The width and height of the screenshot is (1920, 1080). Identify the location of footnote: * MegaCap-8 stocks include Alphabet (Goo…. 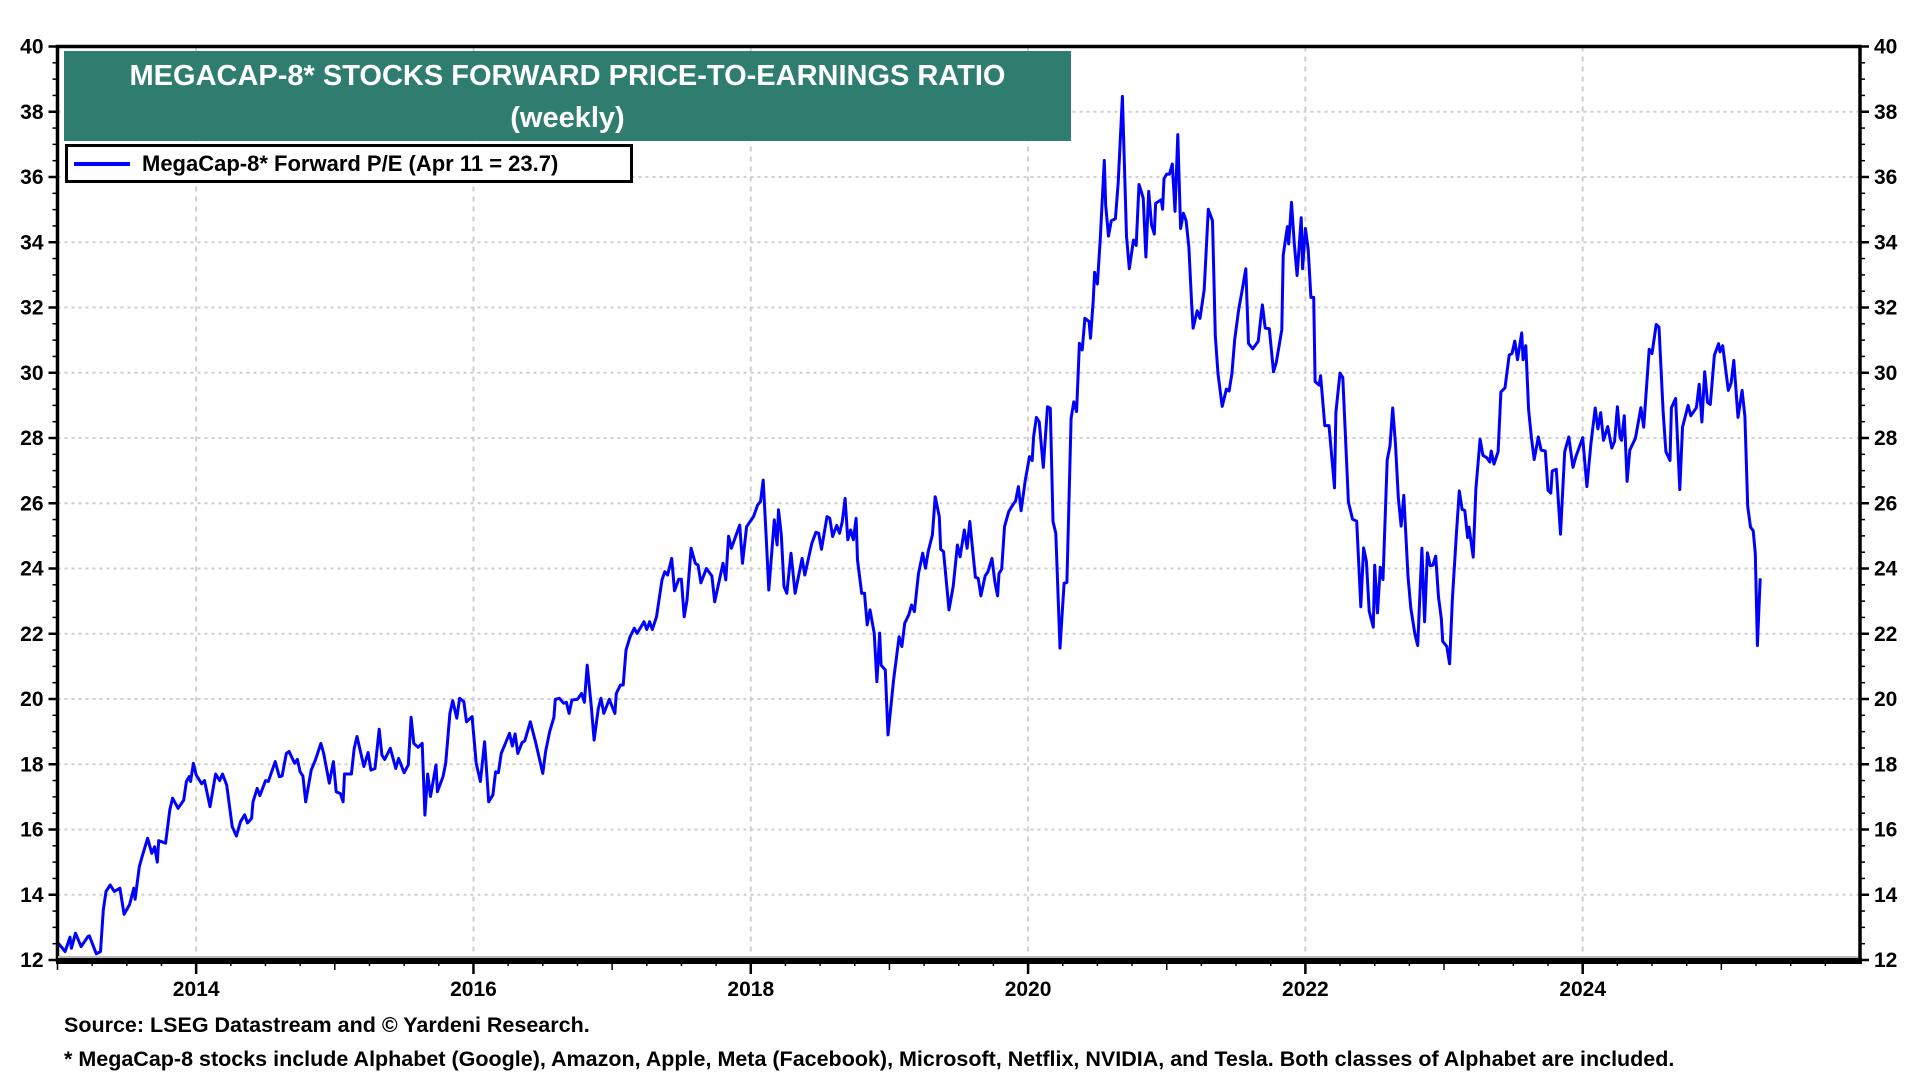
(869, 1059).